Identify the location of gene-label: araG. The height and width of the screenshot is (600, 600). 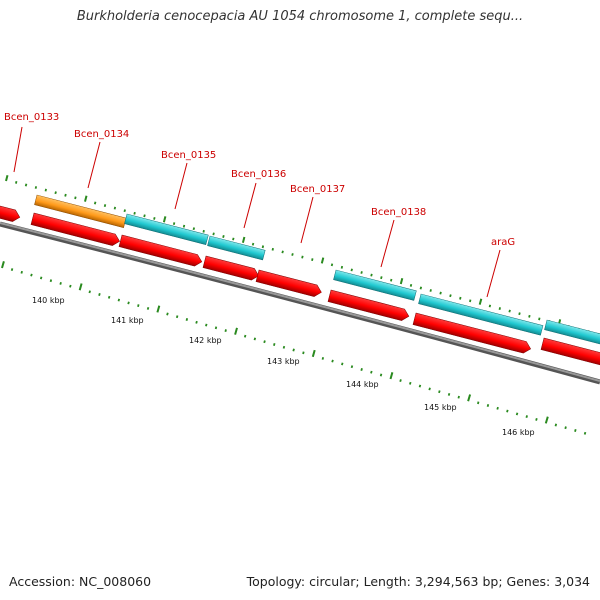
(503, 242).